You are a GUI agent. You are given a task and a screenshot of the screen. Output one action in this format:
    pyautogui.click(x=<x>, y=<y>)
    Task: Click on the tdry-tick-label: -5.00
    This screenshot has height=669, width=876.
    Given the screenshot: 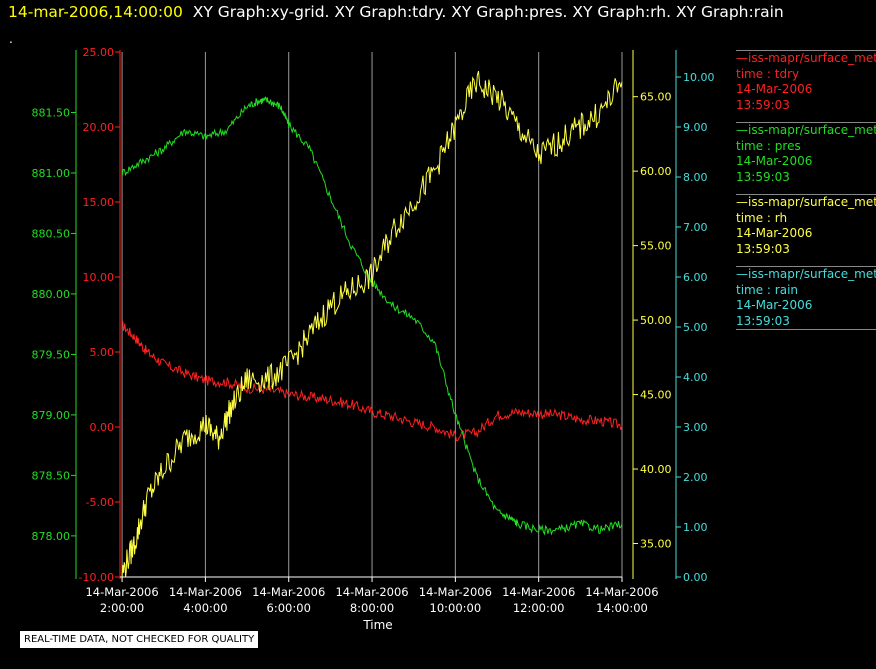 What is the action you would take?
    pyautogui.click(x=100, y=502)
    